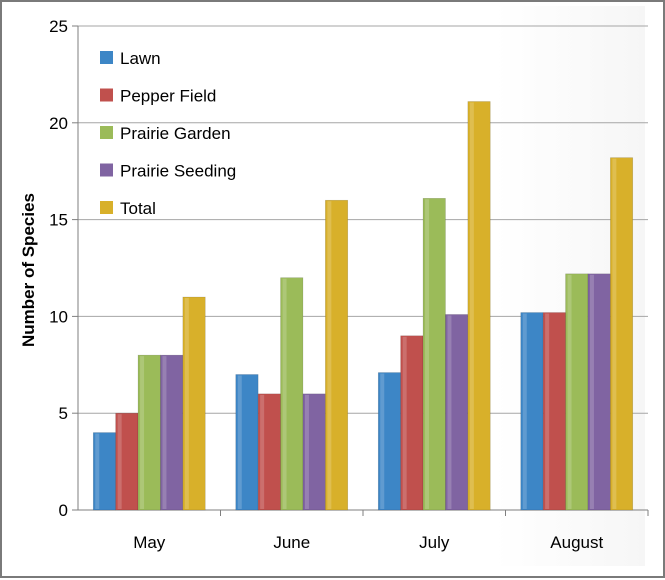 The height and width of the screenshot is (580, 665). Describe the element at coordinates (58, 123) in the screenshot. I see `y-tick-label: 20` at that location.